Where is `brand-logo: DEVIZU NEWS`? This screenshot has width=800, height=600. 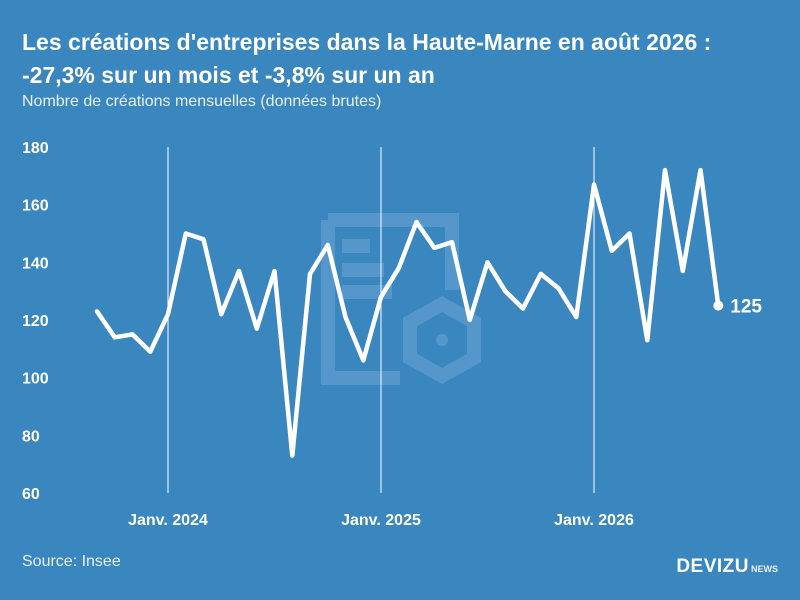
brand-logo: DEVIZU NEWS is located at coordinates (727, 567).